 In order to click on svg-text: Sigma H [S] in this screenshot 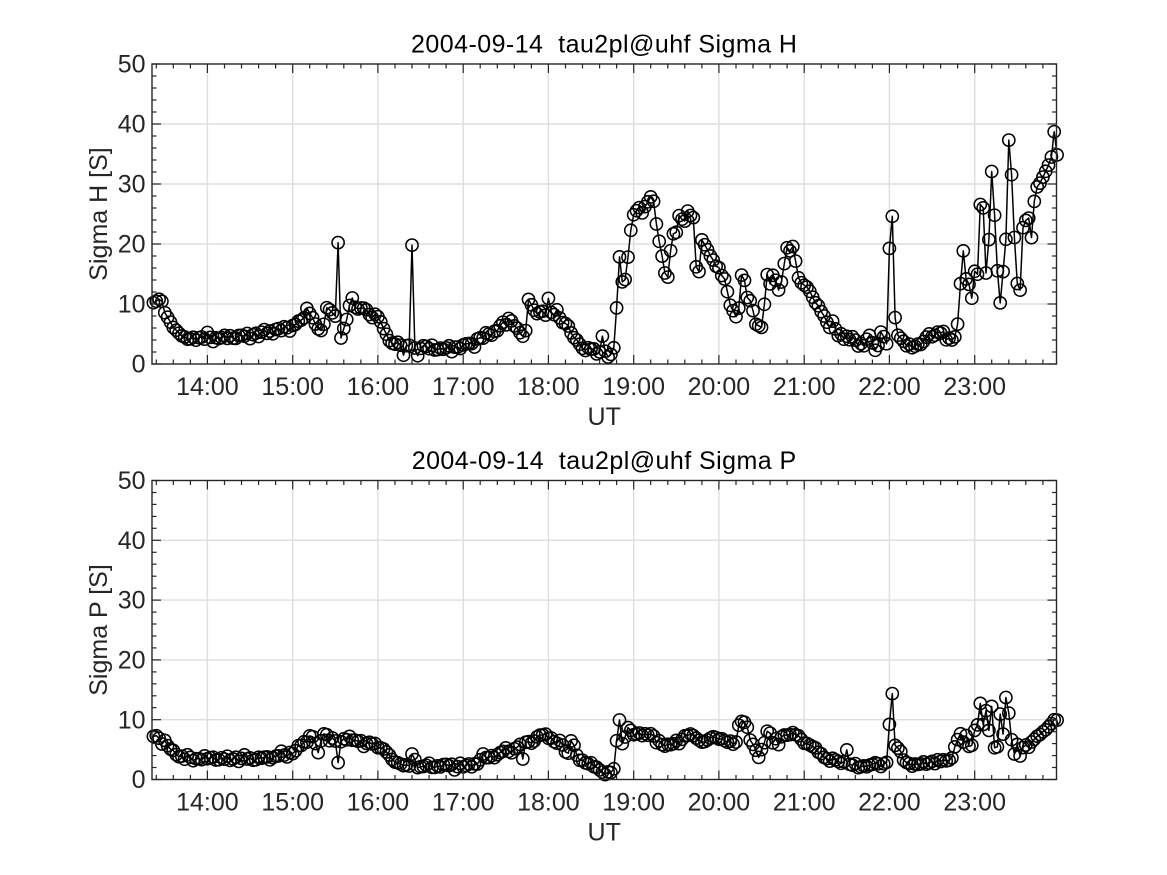, I will do `click(99, 213)`.